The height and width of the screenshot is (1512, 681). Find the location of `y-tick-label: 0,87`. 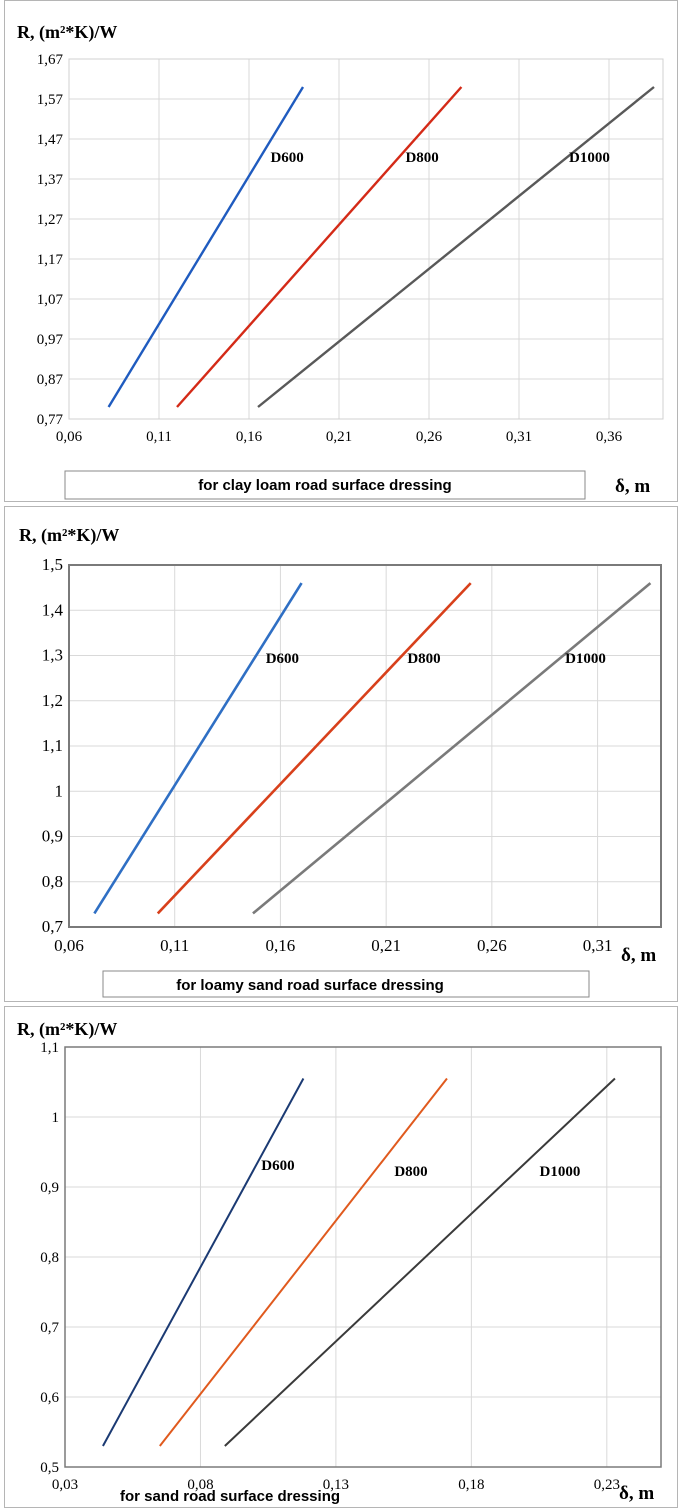

y-tick-label: 0,87 is located at coordinates (50, 380).